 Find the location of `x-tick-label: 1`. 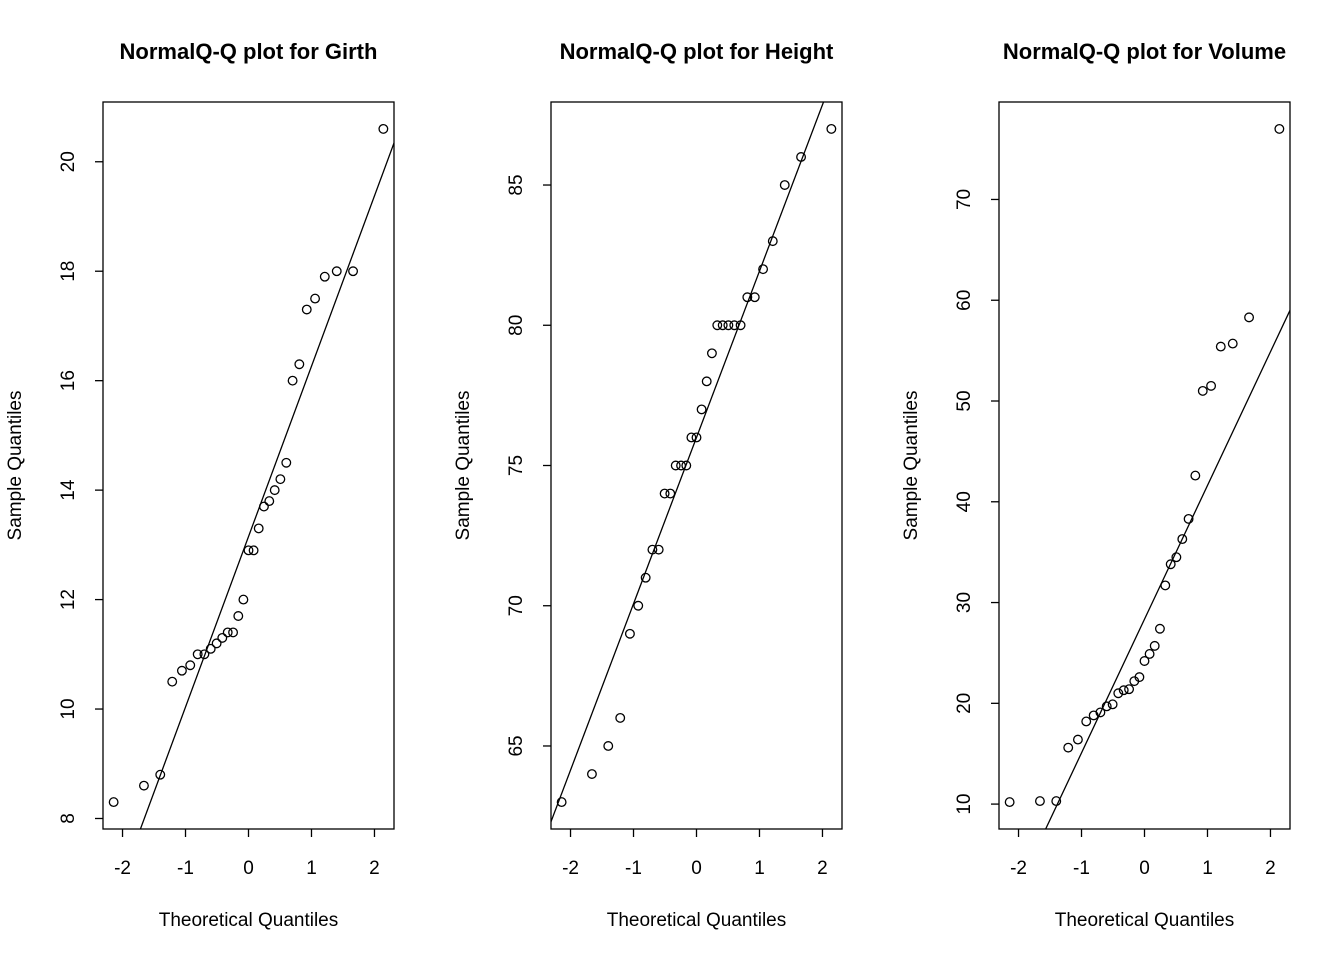

x-tick-label: 1 is located at coordinates (311, 868).